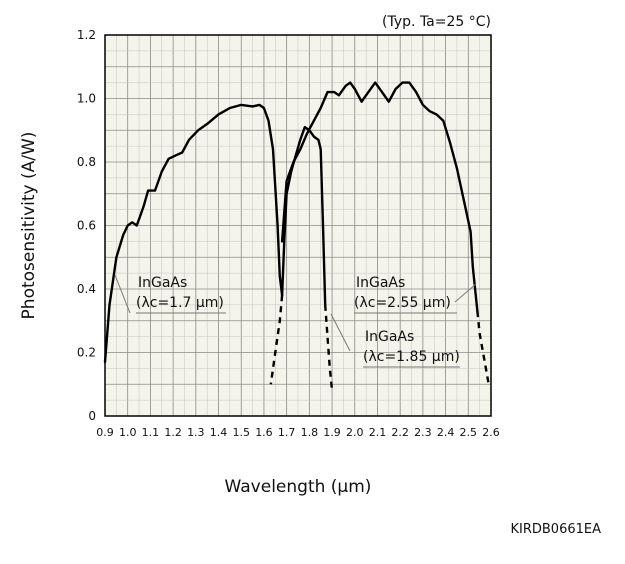 This screenshot has height=564, width=625. What do you see at coordinates (310, 432) in the screenshot?
I see `x-tick-label: 1.8` at bounding box center [310, 432].